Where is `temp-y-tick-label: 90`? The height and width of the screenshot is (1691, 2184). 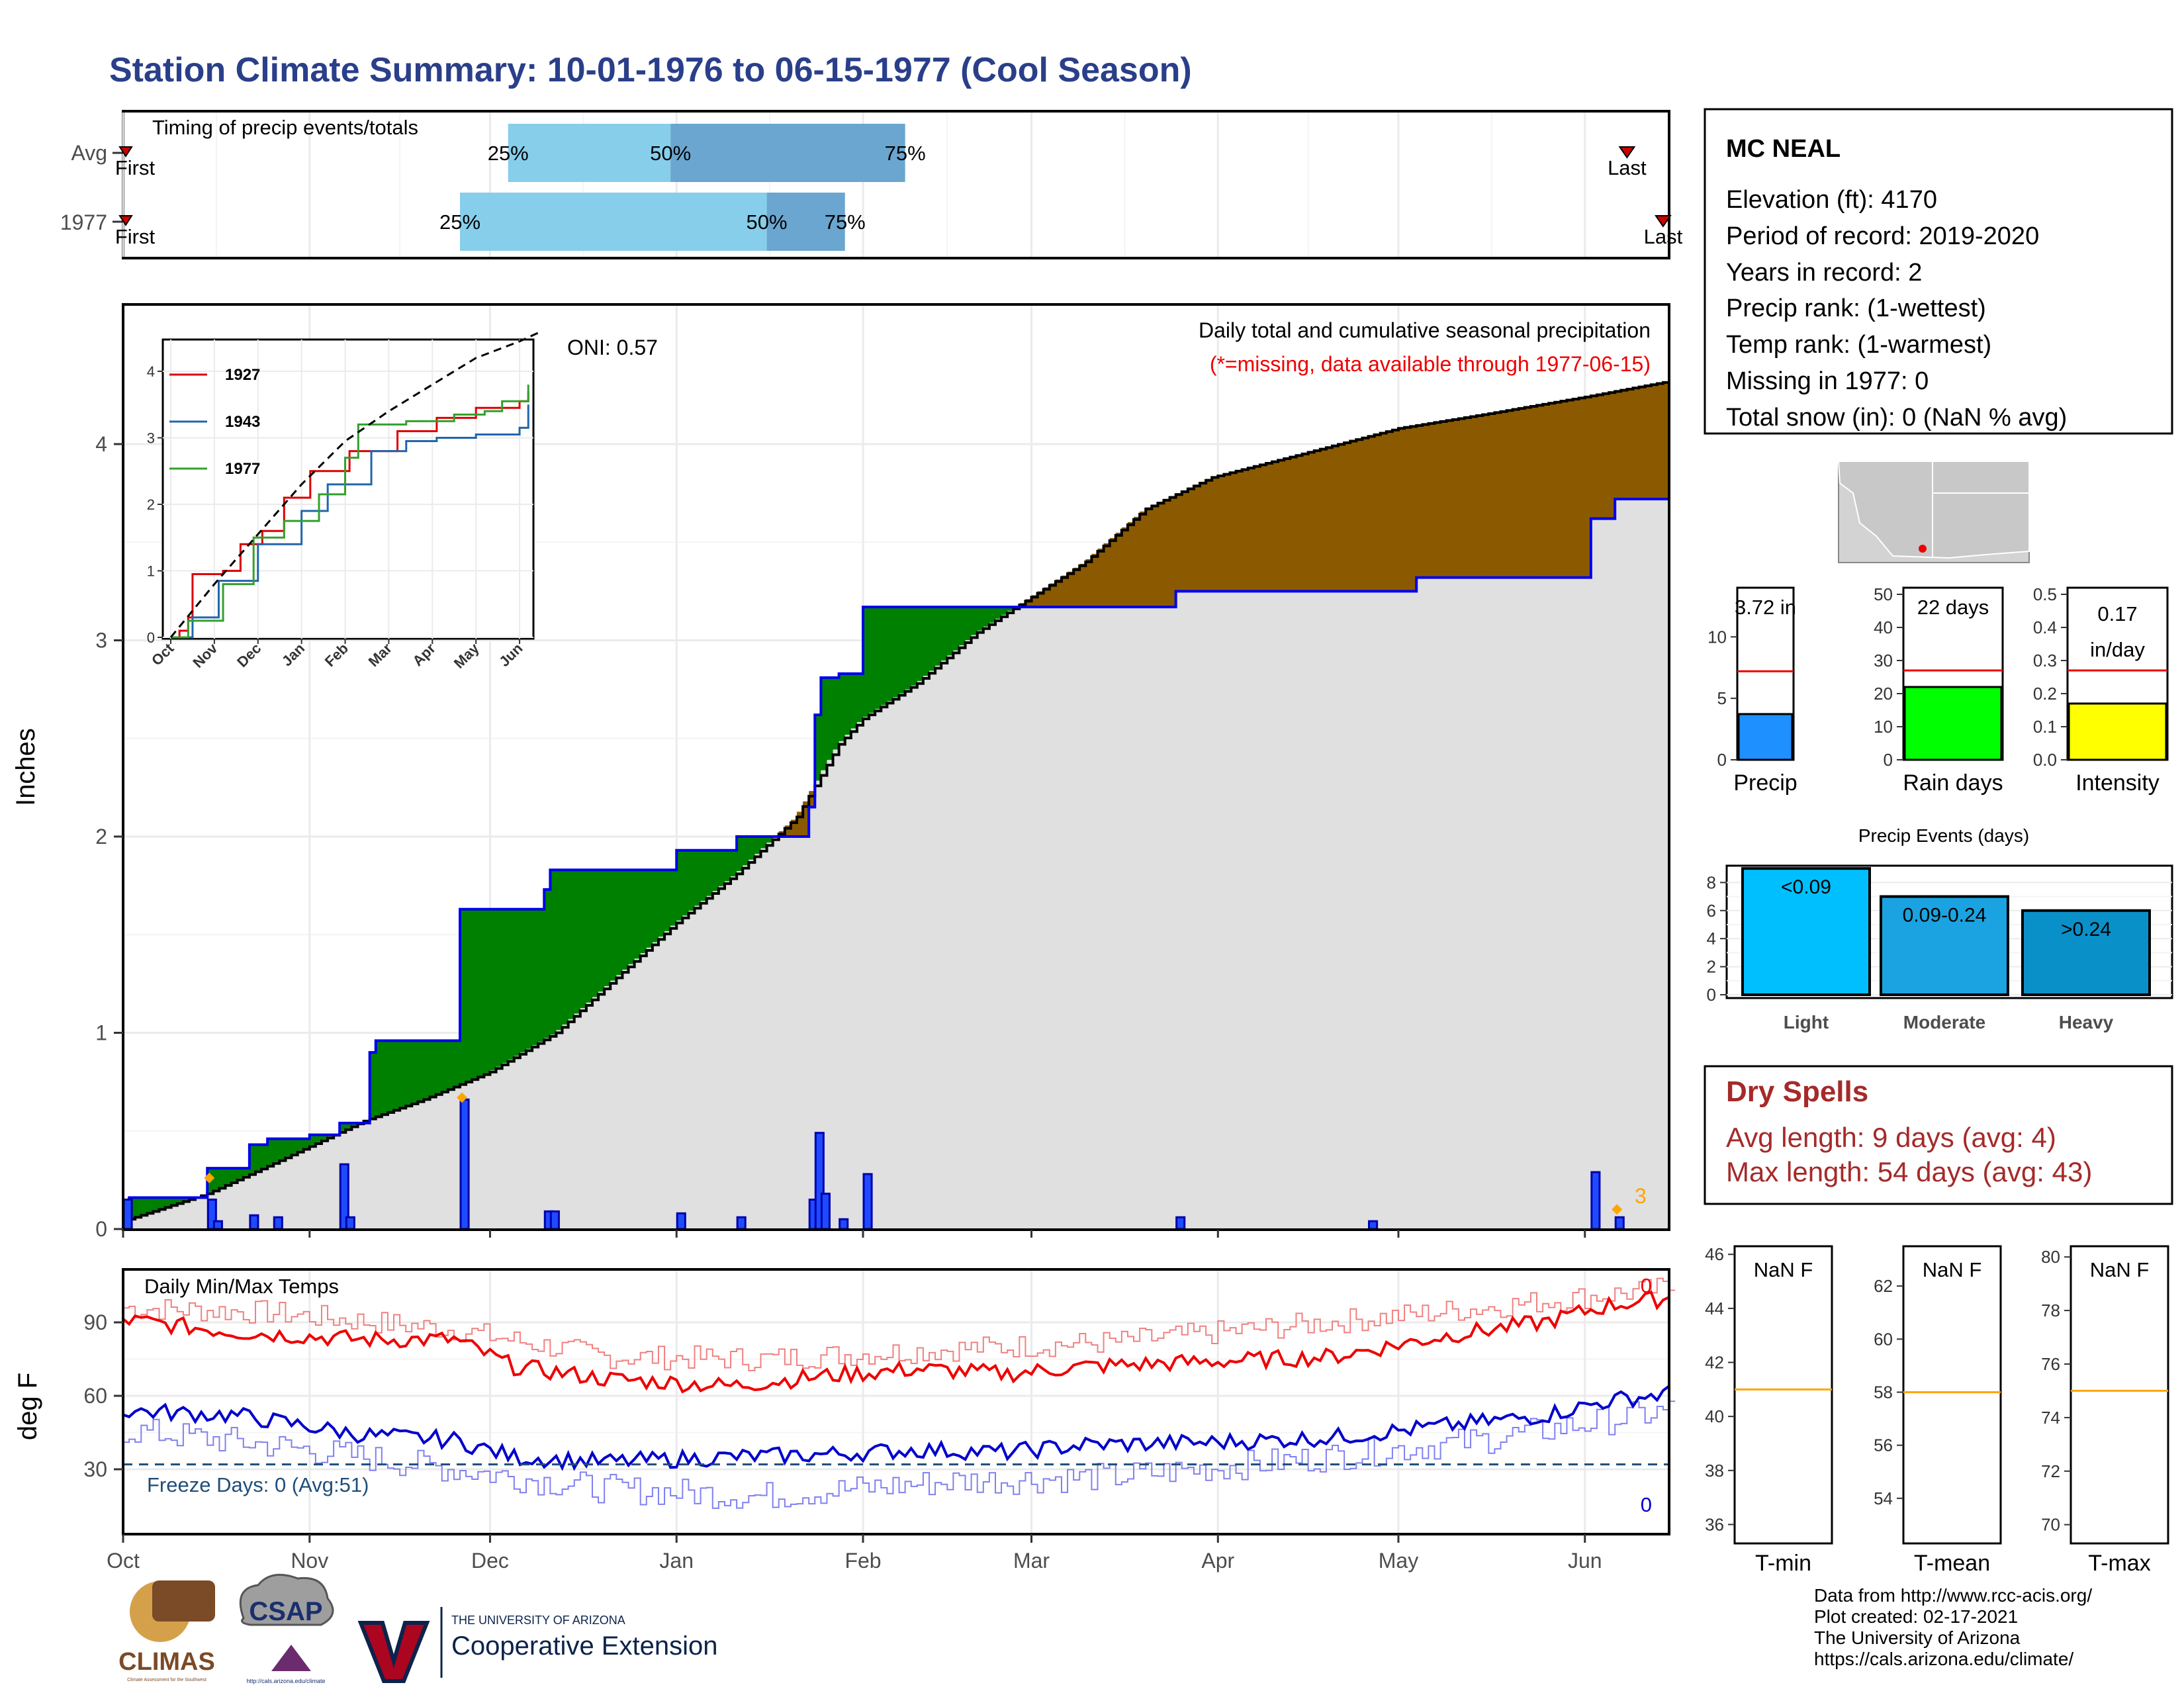
temp-y-tick-label: 90 is located at coordinates (95, 1322).